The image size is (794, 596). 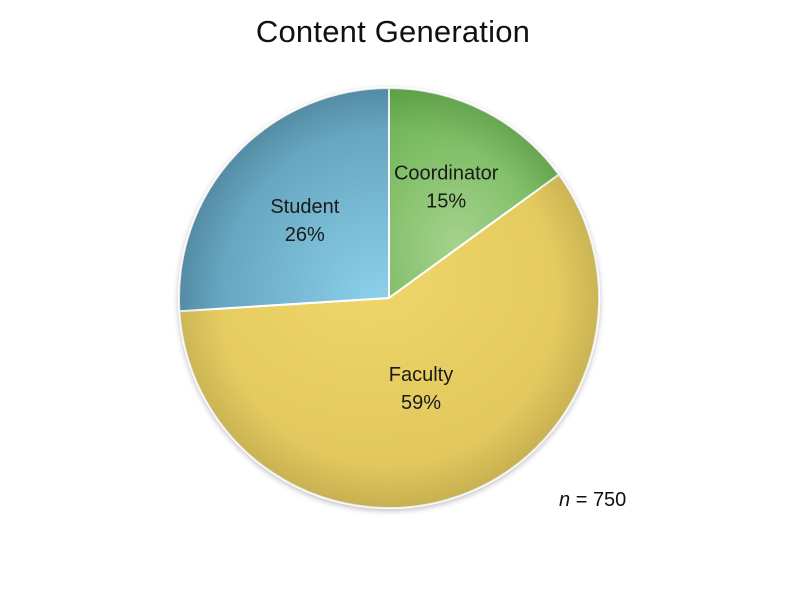 I want to click on sample-size-equals: =, so click(x=581, y=500).